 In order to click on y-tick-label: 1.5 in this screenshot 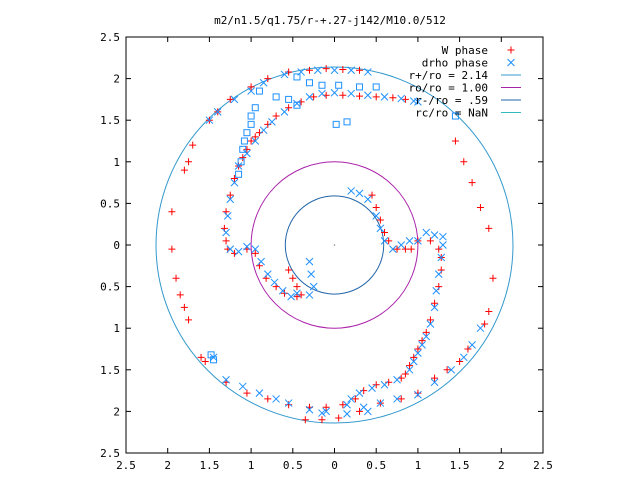, I will do `click(110, 120)`.